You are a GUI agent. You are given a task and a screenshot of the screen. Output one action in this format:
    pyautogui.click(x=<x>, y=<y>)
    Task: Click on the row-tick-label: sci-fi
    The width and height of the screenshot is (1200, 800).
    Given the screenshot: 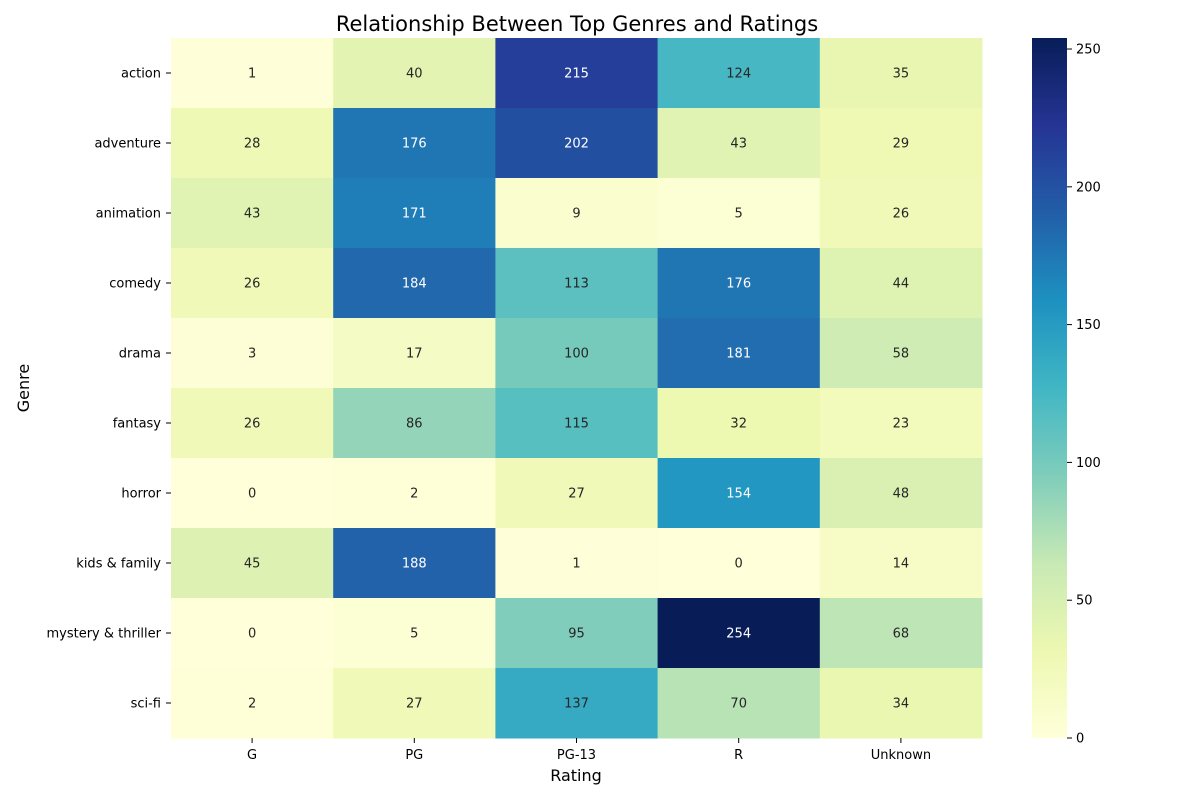 What is the action you would take?
    pyautogui.click(x=146, y=704)
    